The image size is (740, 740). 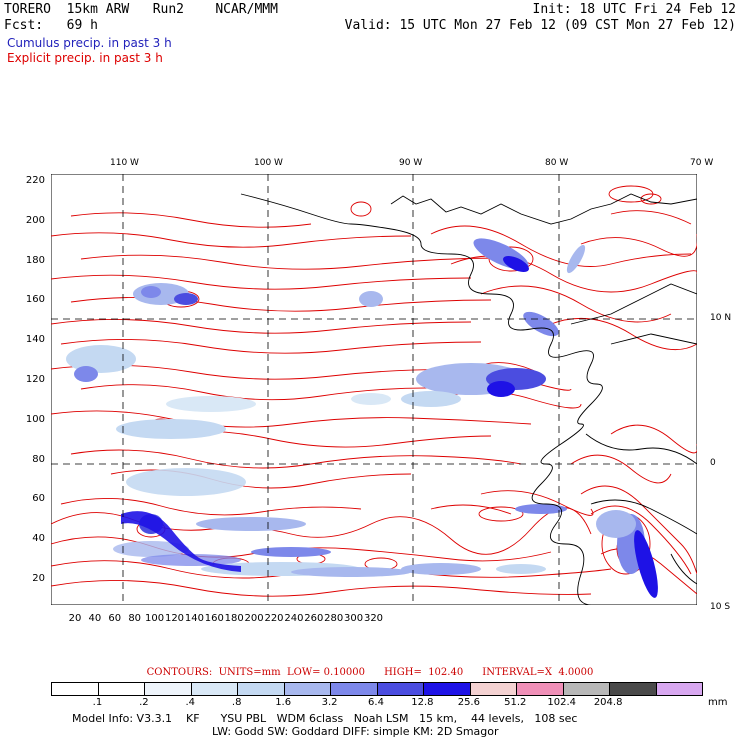 I want to click on colorbar-label: 102.4, so click(x=562, y=702).